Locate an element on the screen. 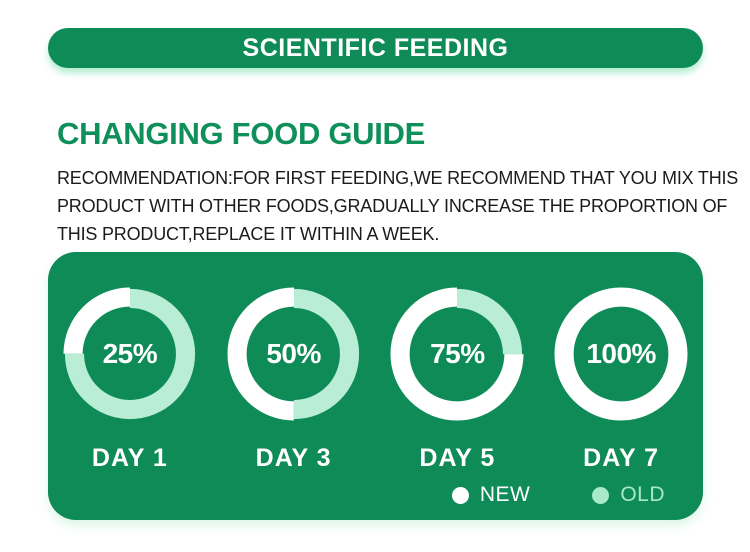 Image resolution: width=750 pixels, height=552 pixels. donut-percent-label: 100% is located at coordinates (621, 353).